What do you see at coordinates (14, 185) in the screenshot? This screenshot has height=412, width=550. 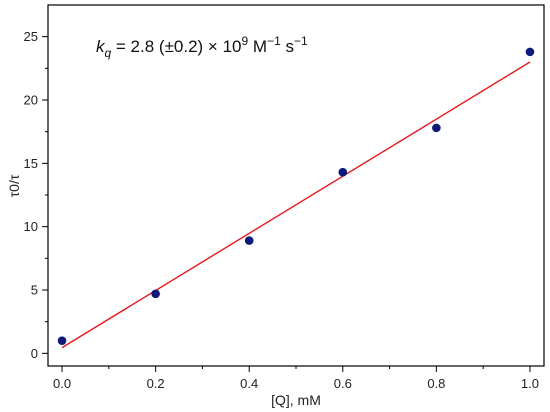 I see `y-axis-label: τ0/τ` at bounding box center [14, 185].